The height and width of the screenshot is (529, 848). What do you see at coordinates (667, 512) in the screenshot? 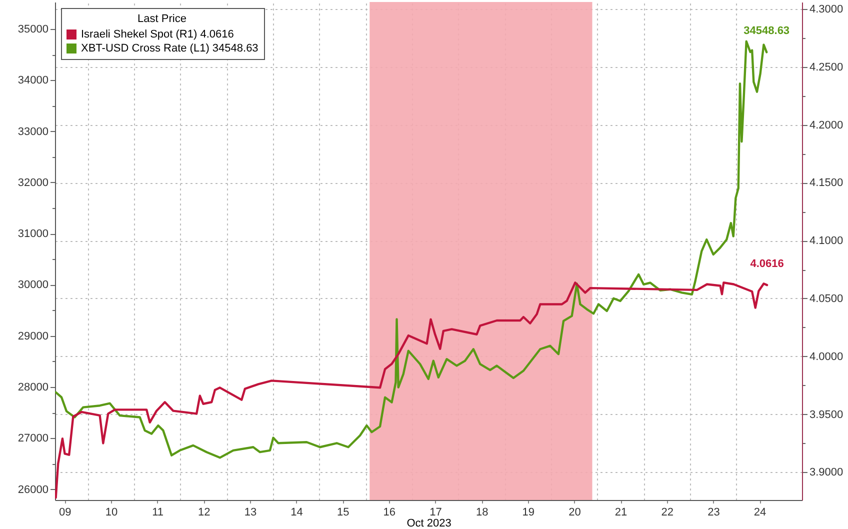
I see `x-tick-label: 22` at bounding box center [667, 512].